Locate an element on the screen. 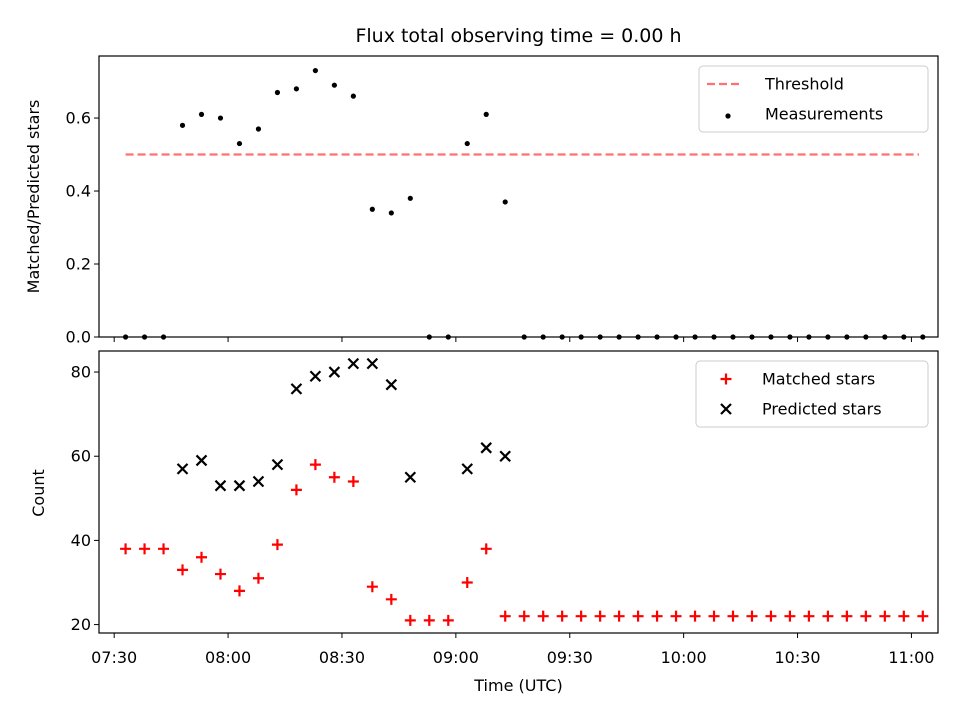 This screenshot has height=720, width=960. x-axis-label: Time (UTC) is located at coordinates (517, 685).